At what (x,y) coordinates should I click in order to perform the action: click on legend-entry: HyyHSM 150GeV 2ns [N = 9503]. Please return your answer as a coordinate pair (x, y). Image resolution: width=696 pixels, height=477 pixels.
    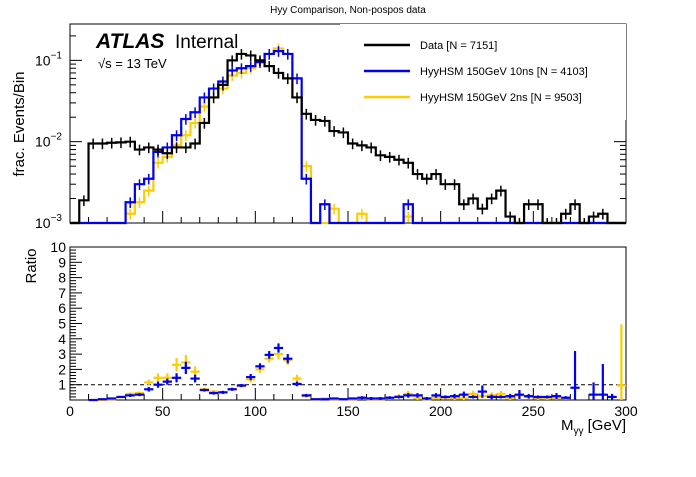
    Looking at the image, I should click on (501, 98).